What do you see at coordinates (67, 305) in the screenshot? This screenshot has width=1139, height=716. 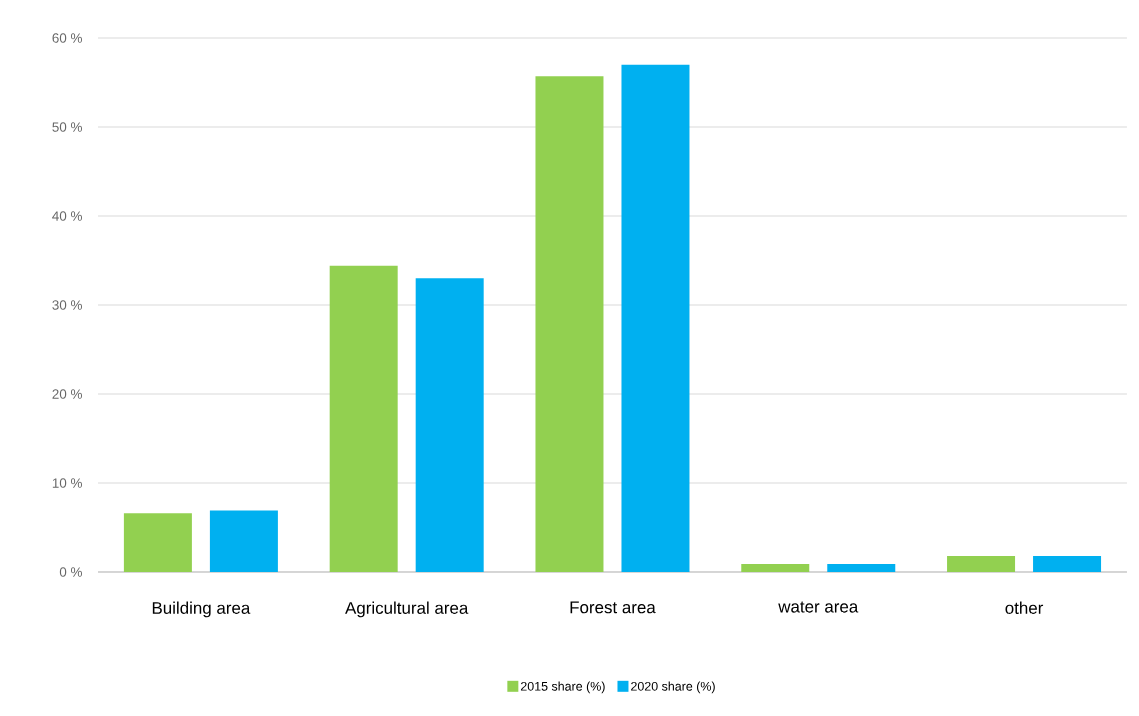 I see `y-tick-label: 30 %` at bounding box center [67, 305].